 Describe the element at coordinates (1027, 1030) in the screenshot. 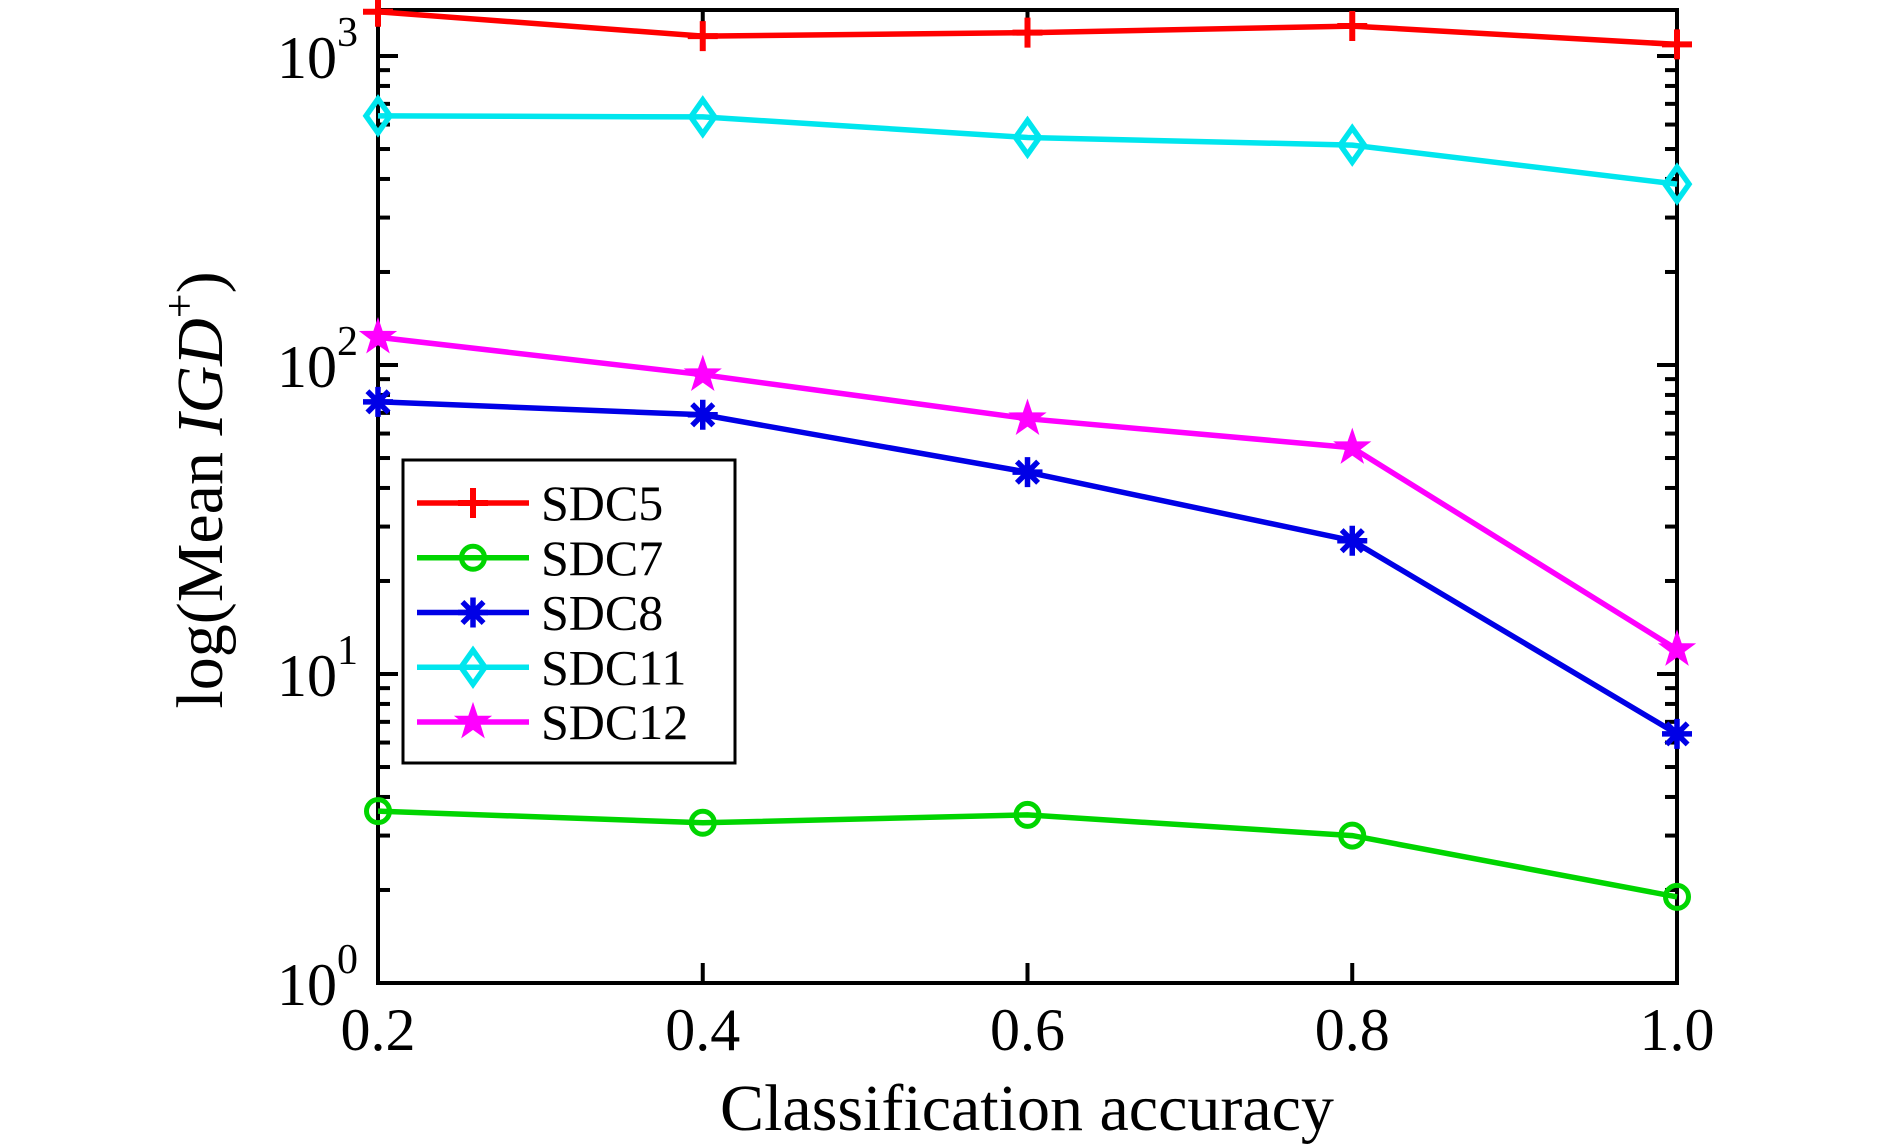

I see `x-tick-label: 0.6` at that location.